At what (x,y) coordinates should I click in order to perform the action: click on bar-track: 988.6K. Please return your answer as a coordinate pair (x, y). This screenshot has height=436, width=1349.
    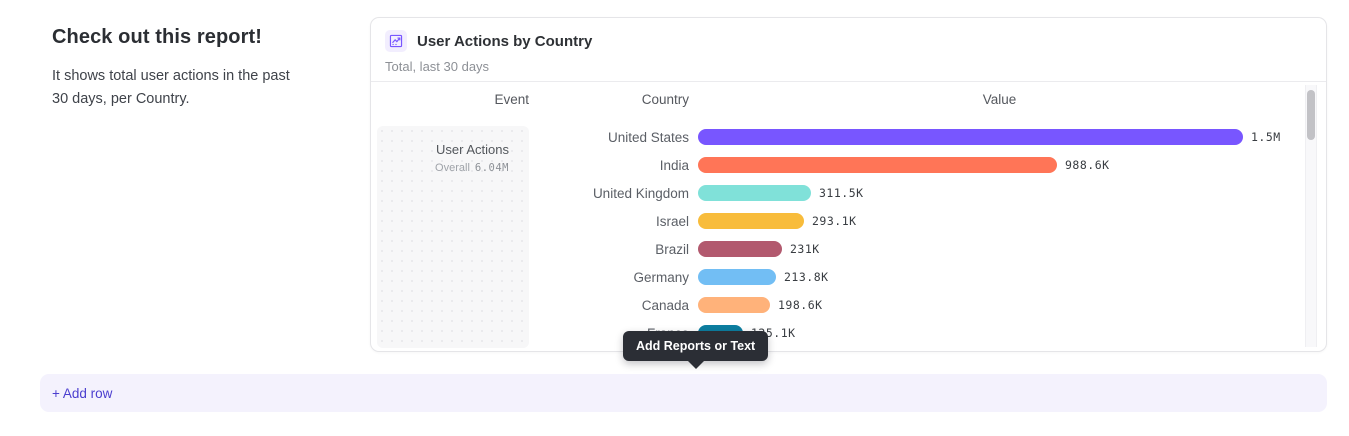
    Looking at the image, I should click on (1002, 165).